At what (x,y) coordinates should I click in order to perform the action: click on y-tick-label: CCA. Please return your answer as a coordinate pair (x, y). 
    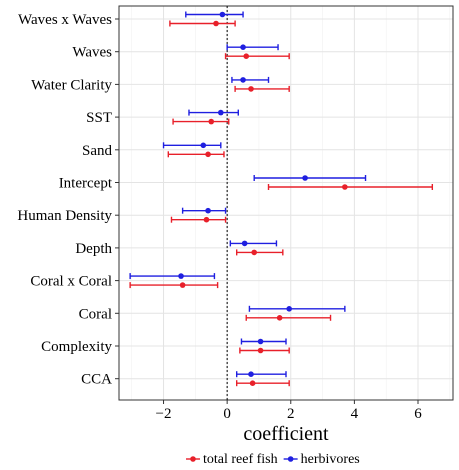
    Looking at the image, I should click on (96, 380).